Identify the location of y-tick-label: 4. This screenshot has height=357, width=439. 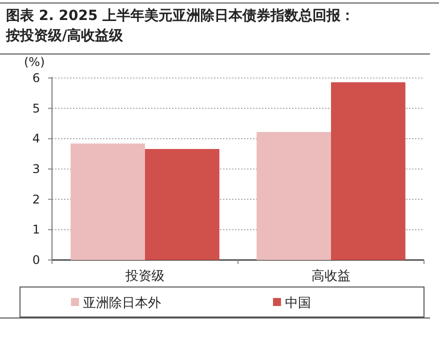
(36, 139).